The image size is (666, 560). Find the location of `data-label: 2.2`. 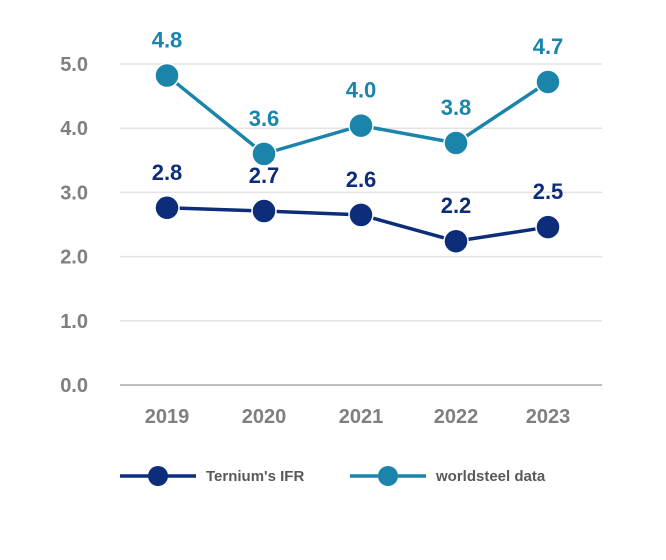

data-label: 2.2 is located at coordinates (456, 205).